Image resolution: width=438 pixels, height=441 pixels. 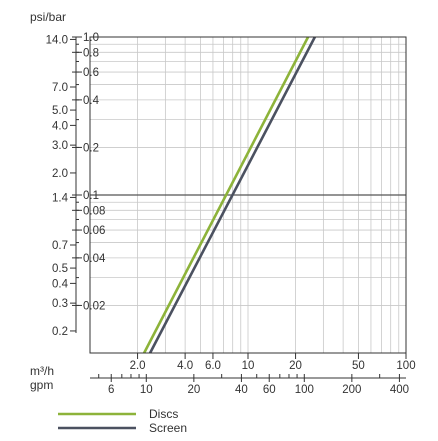 I want to click on gpm-tick-label: 20, so click(x=193, y=390).